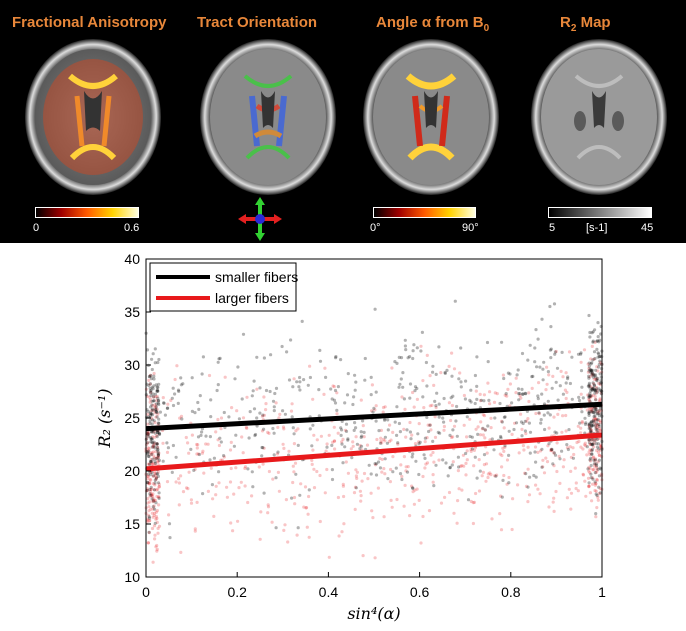  Describe the element at coordinates (329, 592) in the screenshot. I see `x-tick-label: 0.4` at that location.